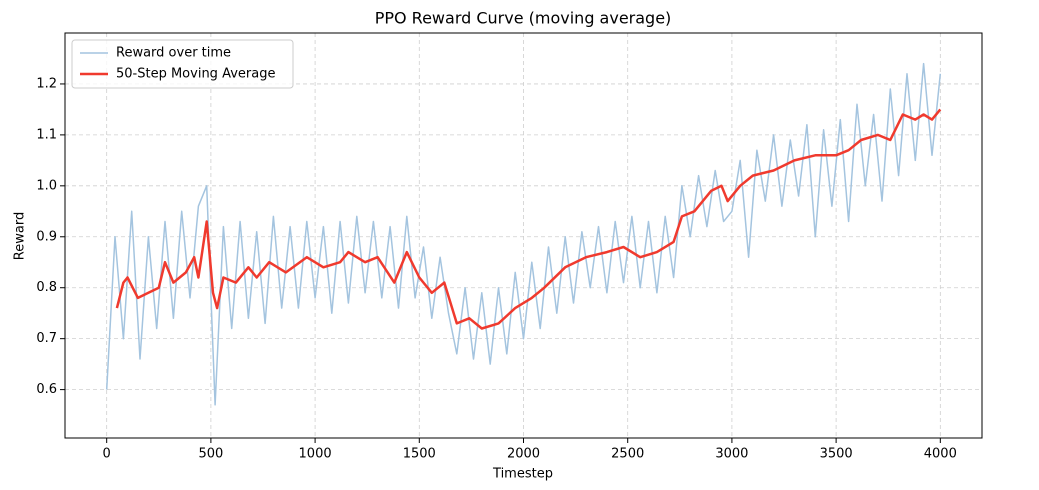  What do you see at coordinates (46, 83) in the screenshot?
I see `y-tick-label: 1.2` at bounding box center [46, 83].